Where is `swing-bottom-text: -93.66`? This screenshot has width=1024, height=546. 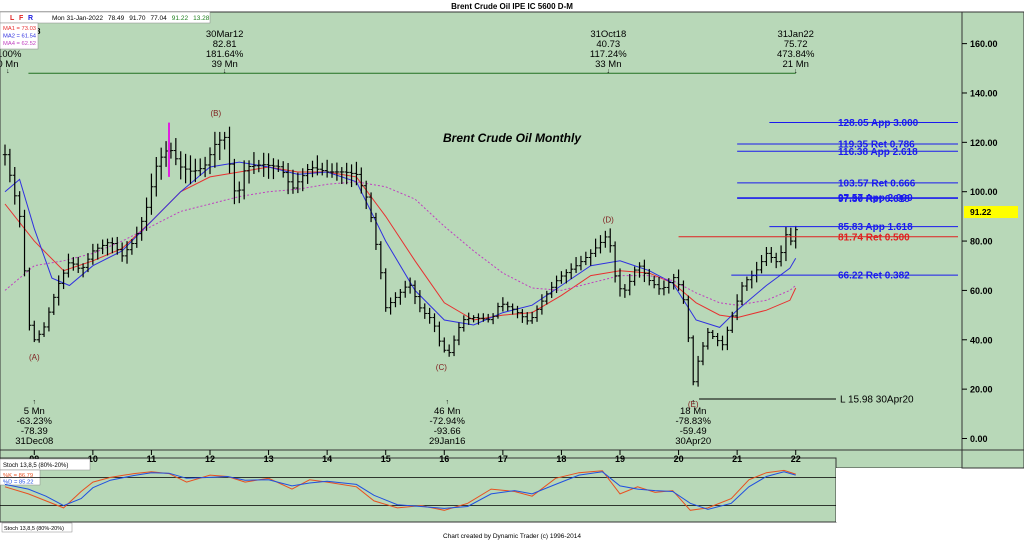 swing-bottom-text: -93.66 is located at coordinates (447, 431).